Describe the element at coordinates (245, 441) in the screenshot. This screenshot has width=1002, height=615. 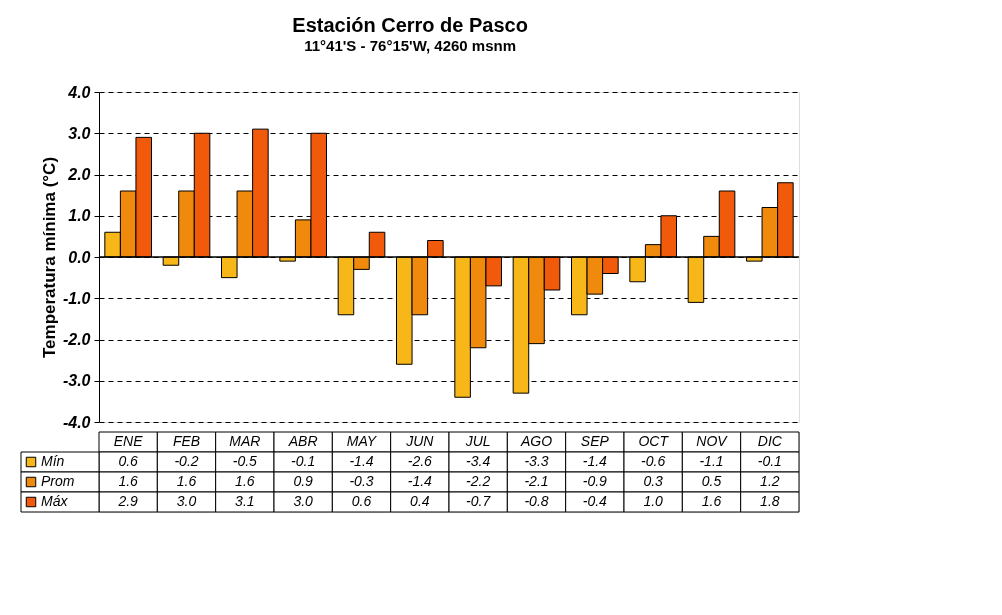
I see `x-tick-label: MAR` at that location.